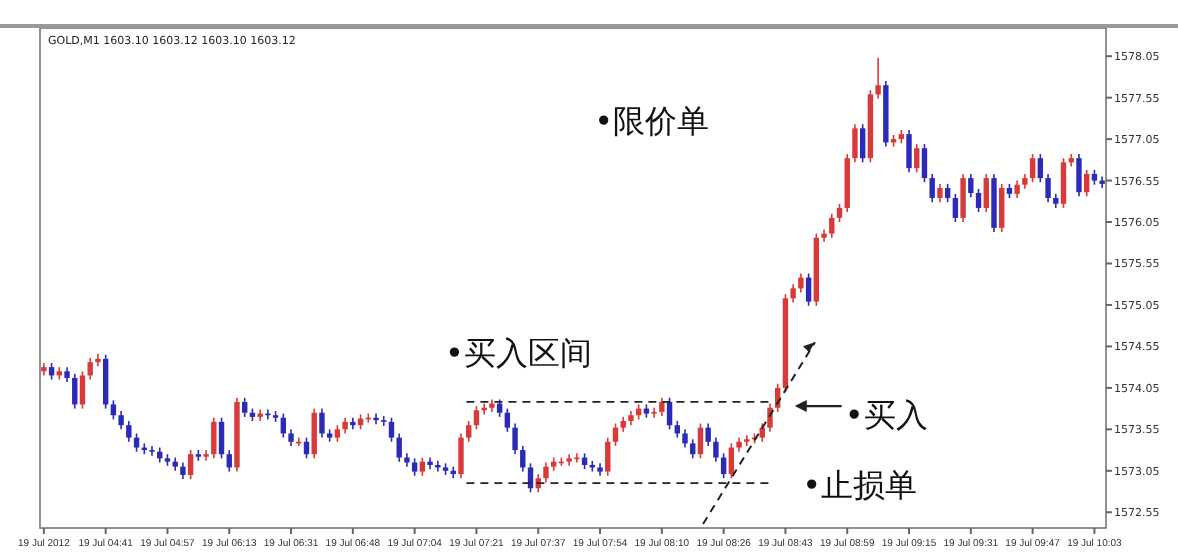 The image size is (1178, 560). What do you see at coordinates (886, 415) in the screenshot?
I see `annotation: •买入` at bounding box center [886, 415].